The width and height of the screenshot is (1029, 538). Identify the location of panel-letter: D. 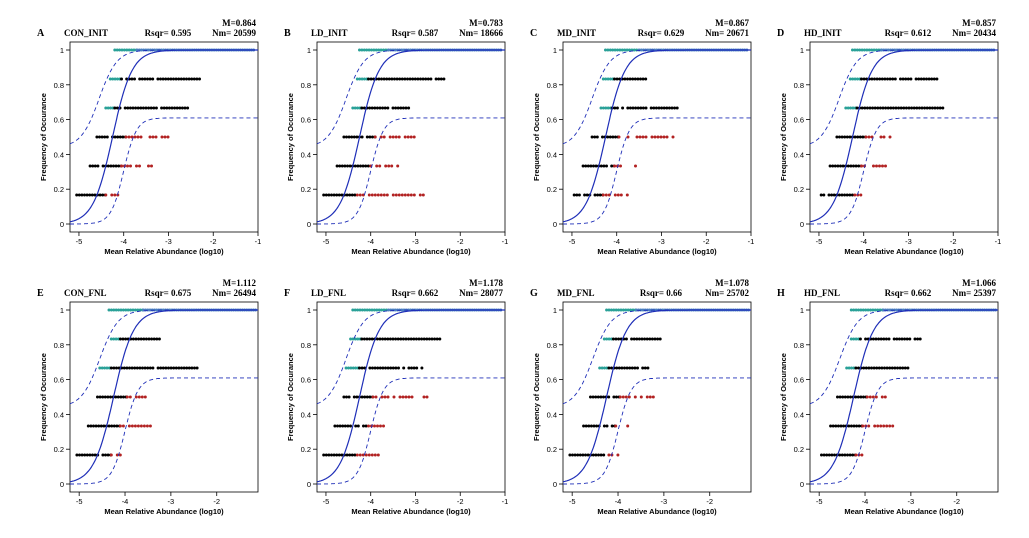
(780, 33).